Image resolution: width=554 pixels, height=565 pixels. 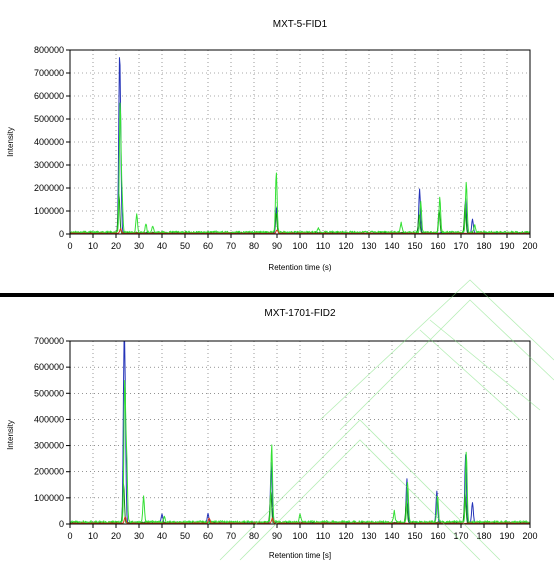 What do you see at coordinates (49, 50) in the screenshot?
I see `y-tick-label: 800000` at bounding box center [49, 50].